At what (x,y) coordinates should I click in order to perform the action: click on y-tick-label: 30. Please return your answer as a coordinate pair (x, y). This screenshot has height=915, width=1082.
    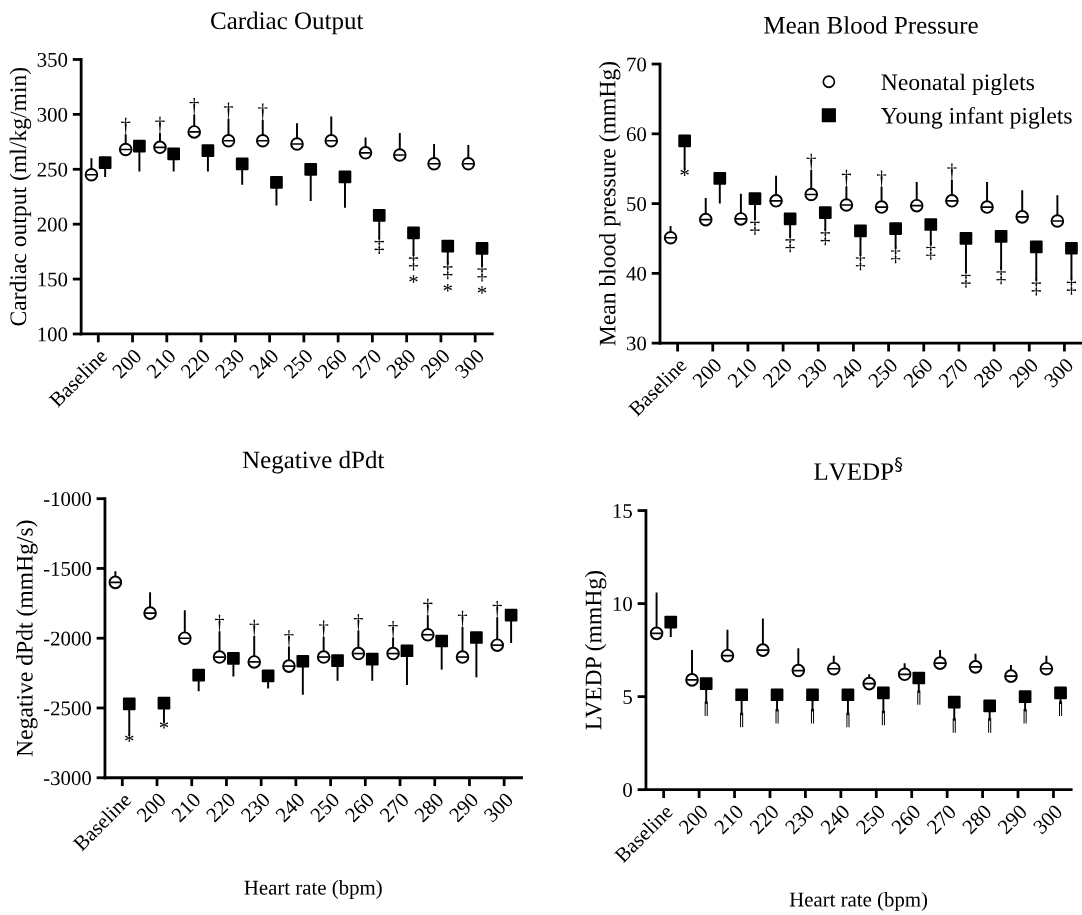
    Looking at the image, I should click on (636, 343).